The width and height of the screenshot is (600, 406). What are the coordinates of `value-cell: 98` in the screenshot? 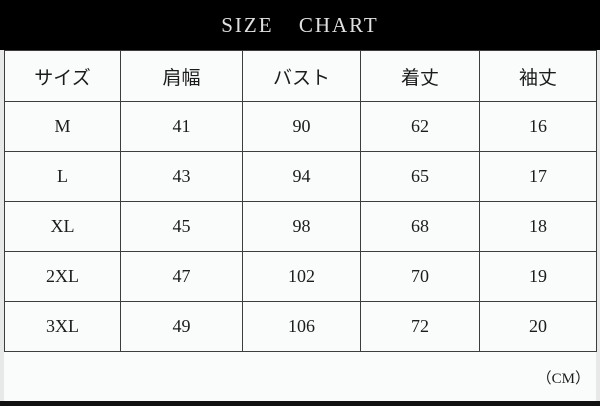 It's located at (301, 226).